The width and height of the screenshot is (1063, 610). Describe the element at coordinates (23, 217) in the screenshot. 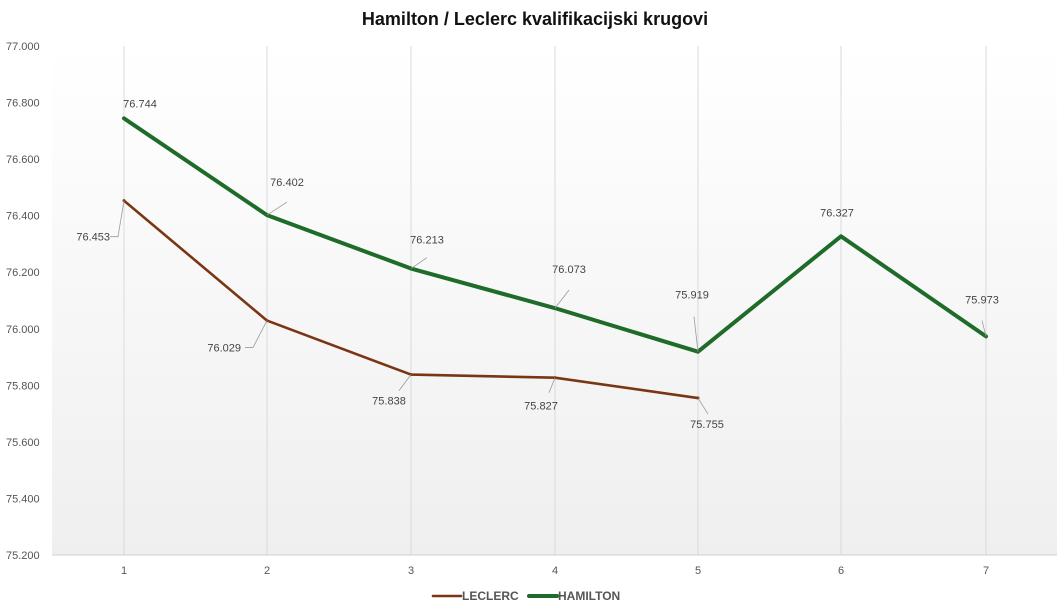

I see `y-tick-label: 76.400` at that location.